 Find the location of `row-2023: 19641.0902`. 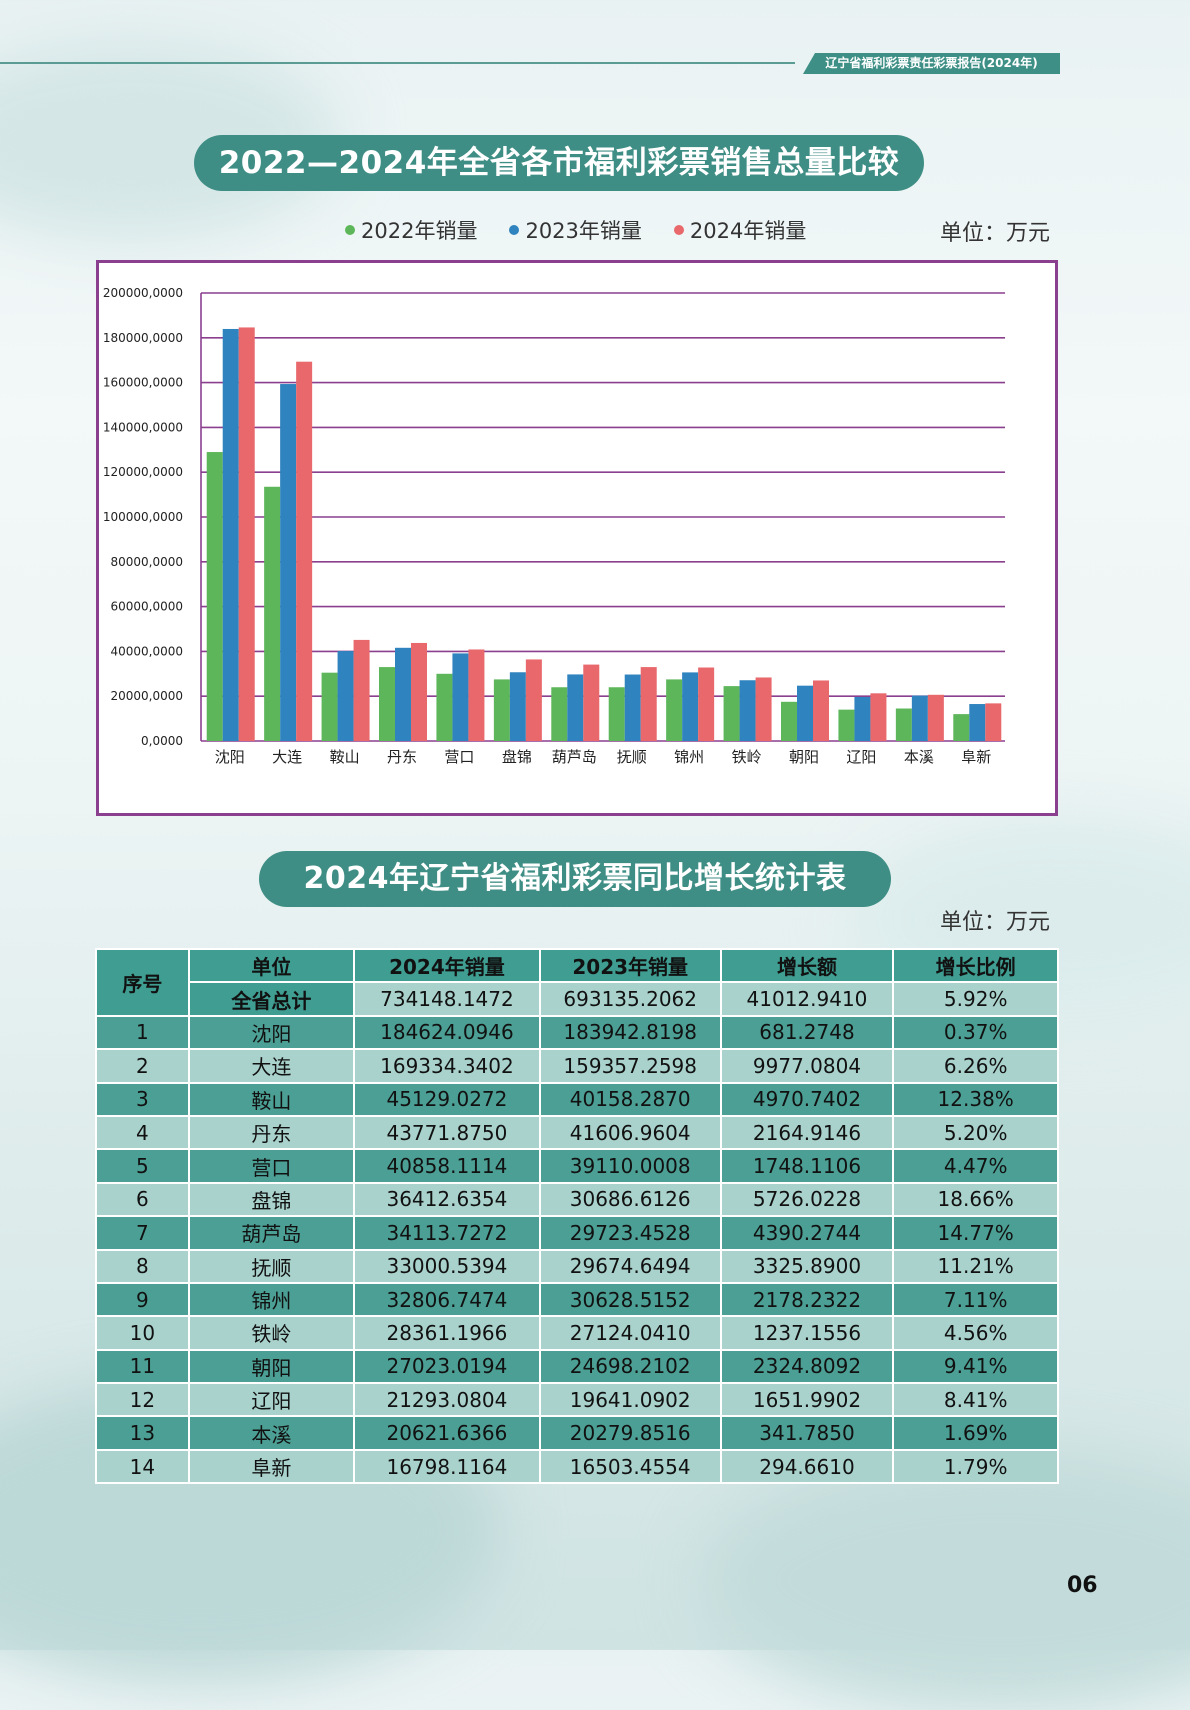

row-2023: 19641.0902 is located at coordinates (630, 1400).